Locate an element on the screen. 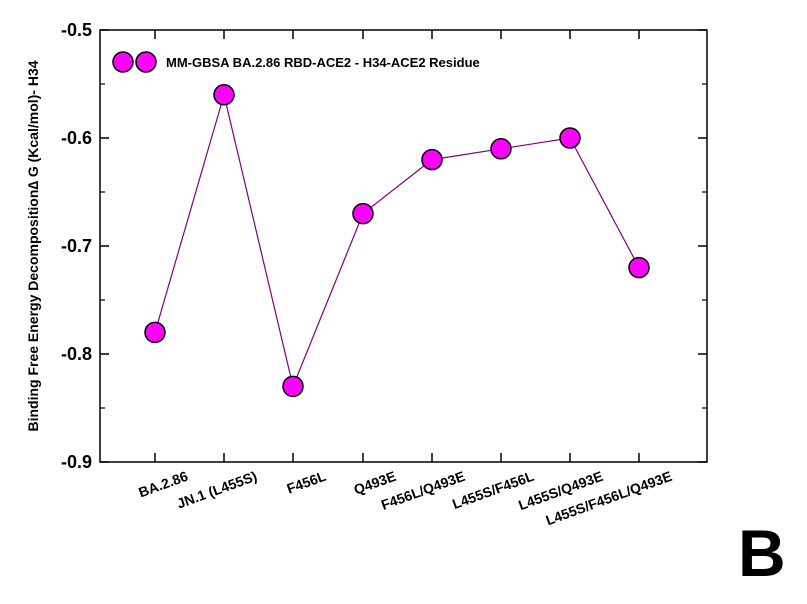 The image size is (807, 604). y-tick-label: -0.9 is located at coordinates (76, 462).